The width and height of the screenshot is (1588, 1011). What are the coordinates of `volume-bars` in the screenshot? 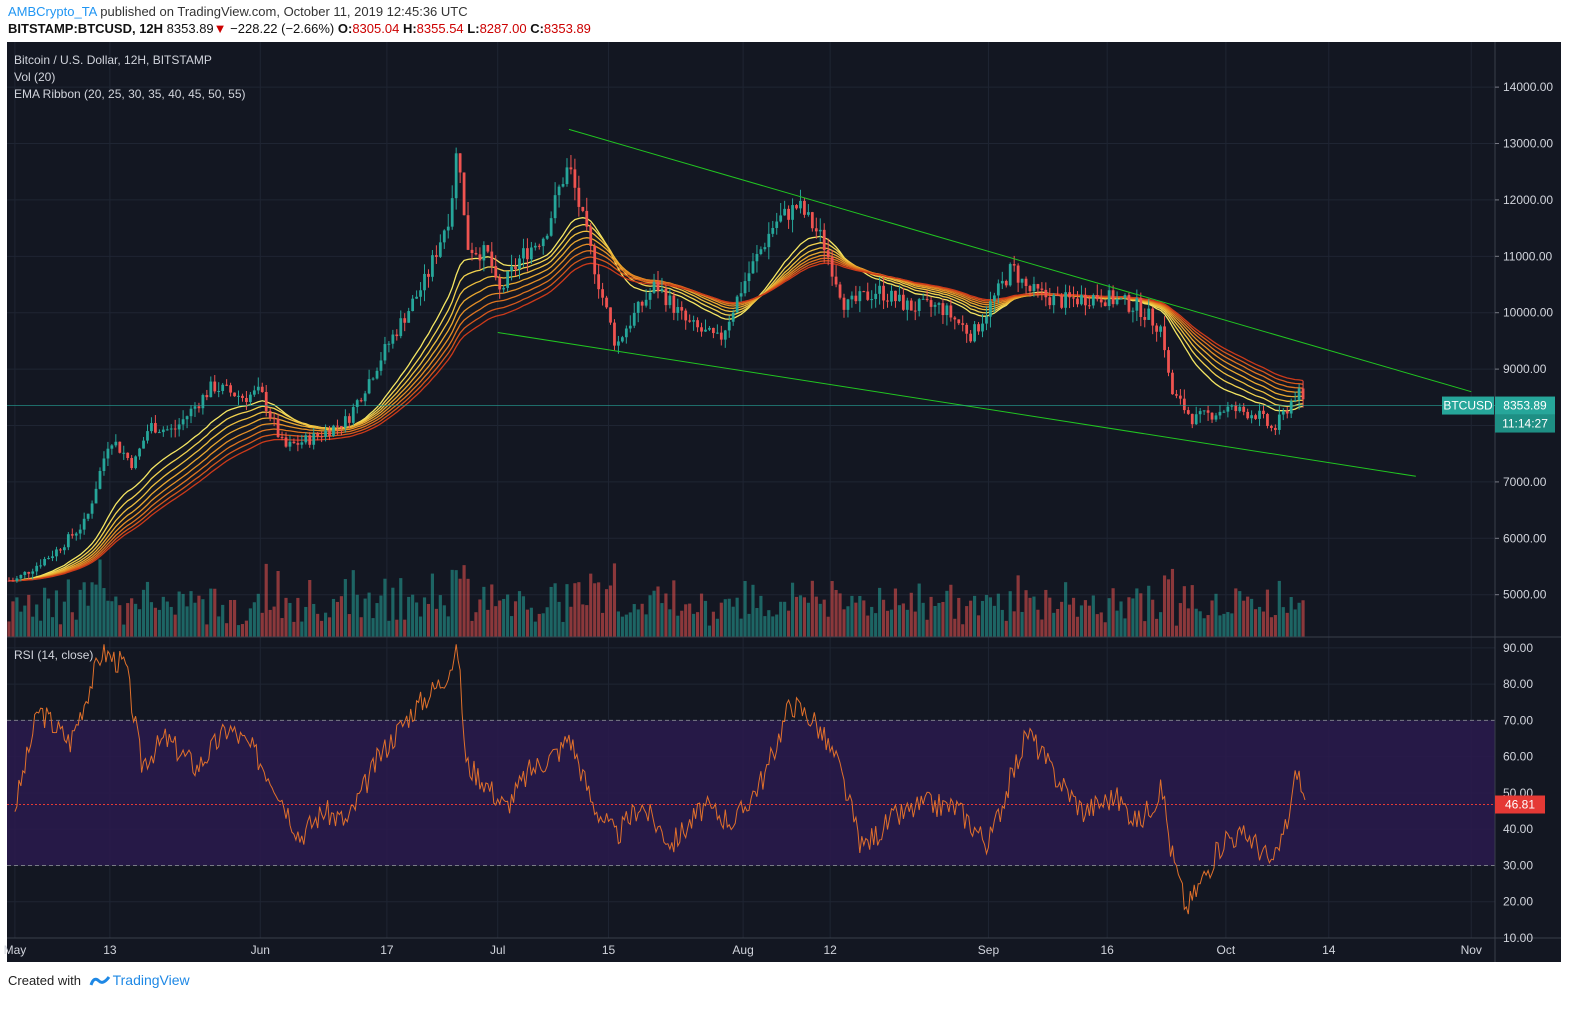 It's located at (656, 598).